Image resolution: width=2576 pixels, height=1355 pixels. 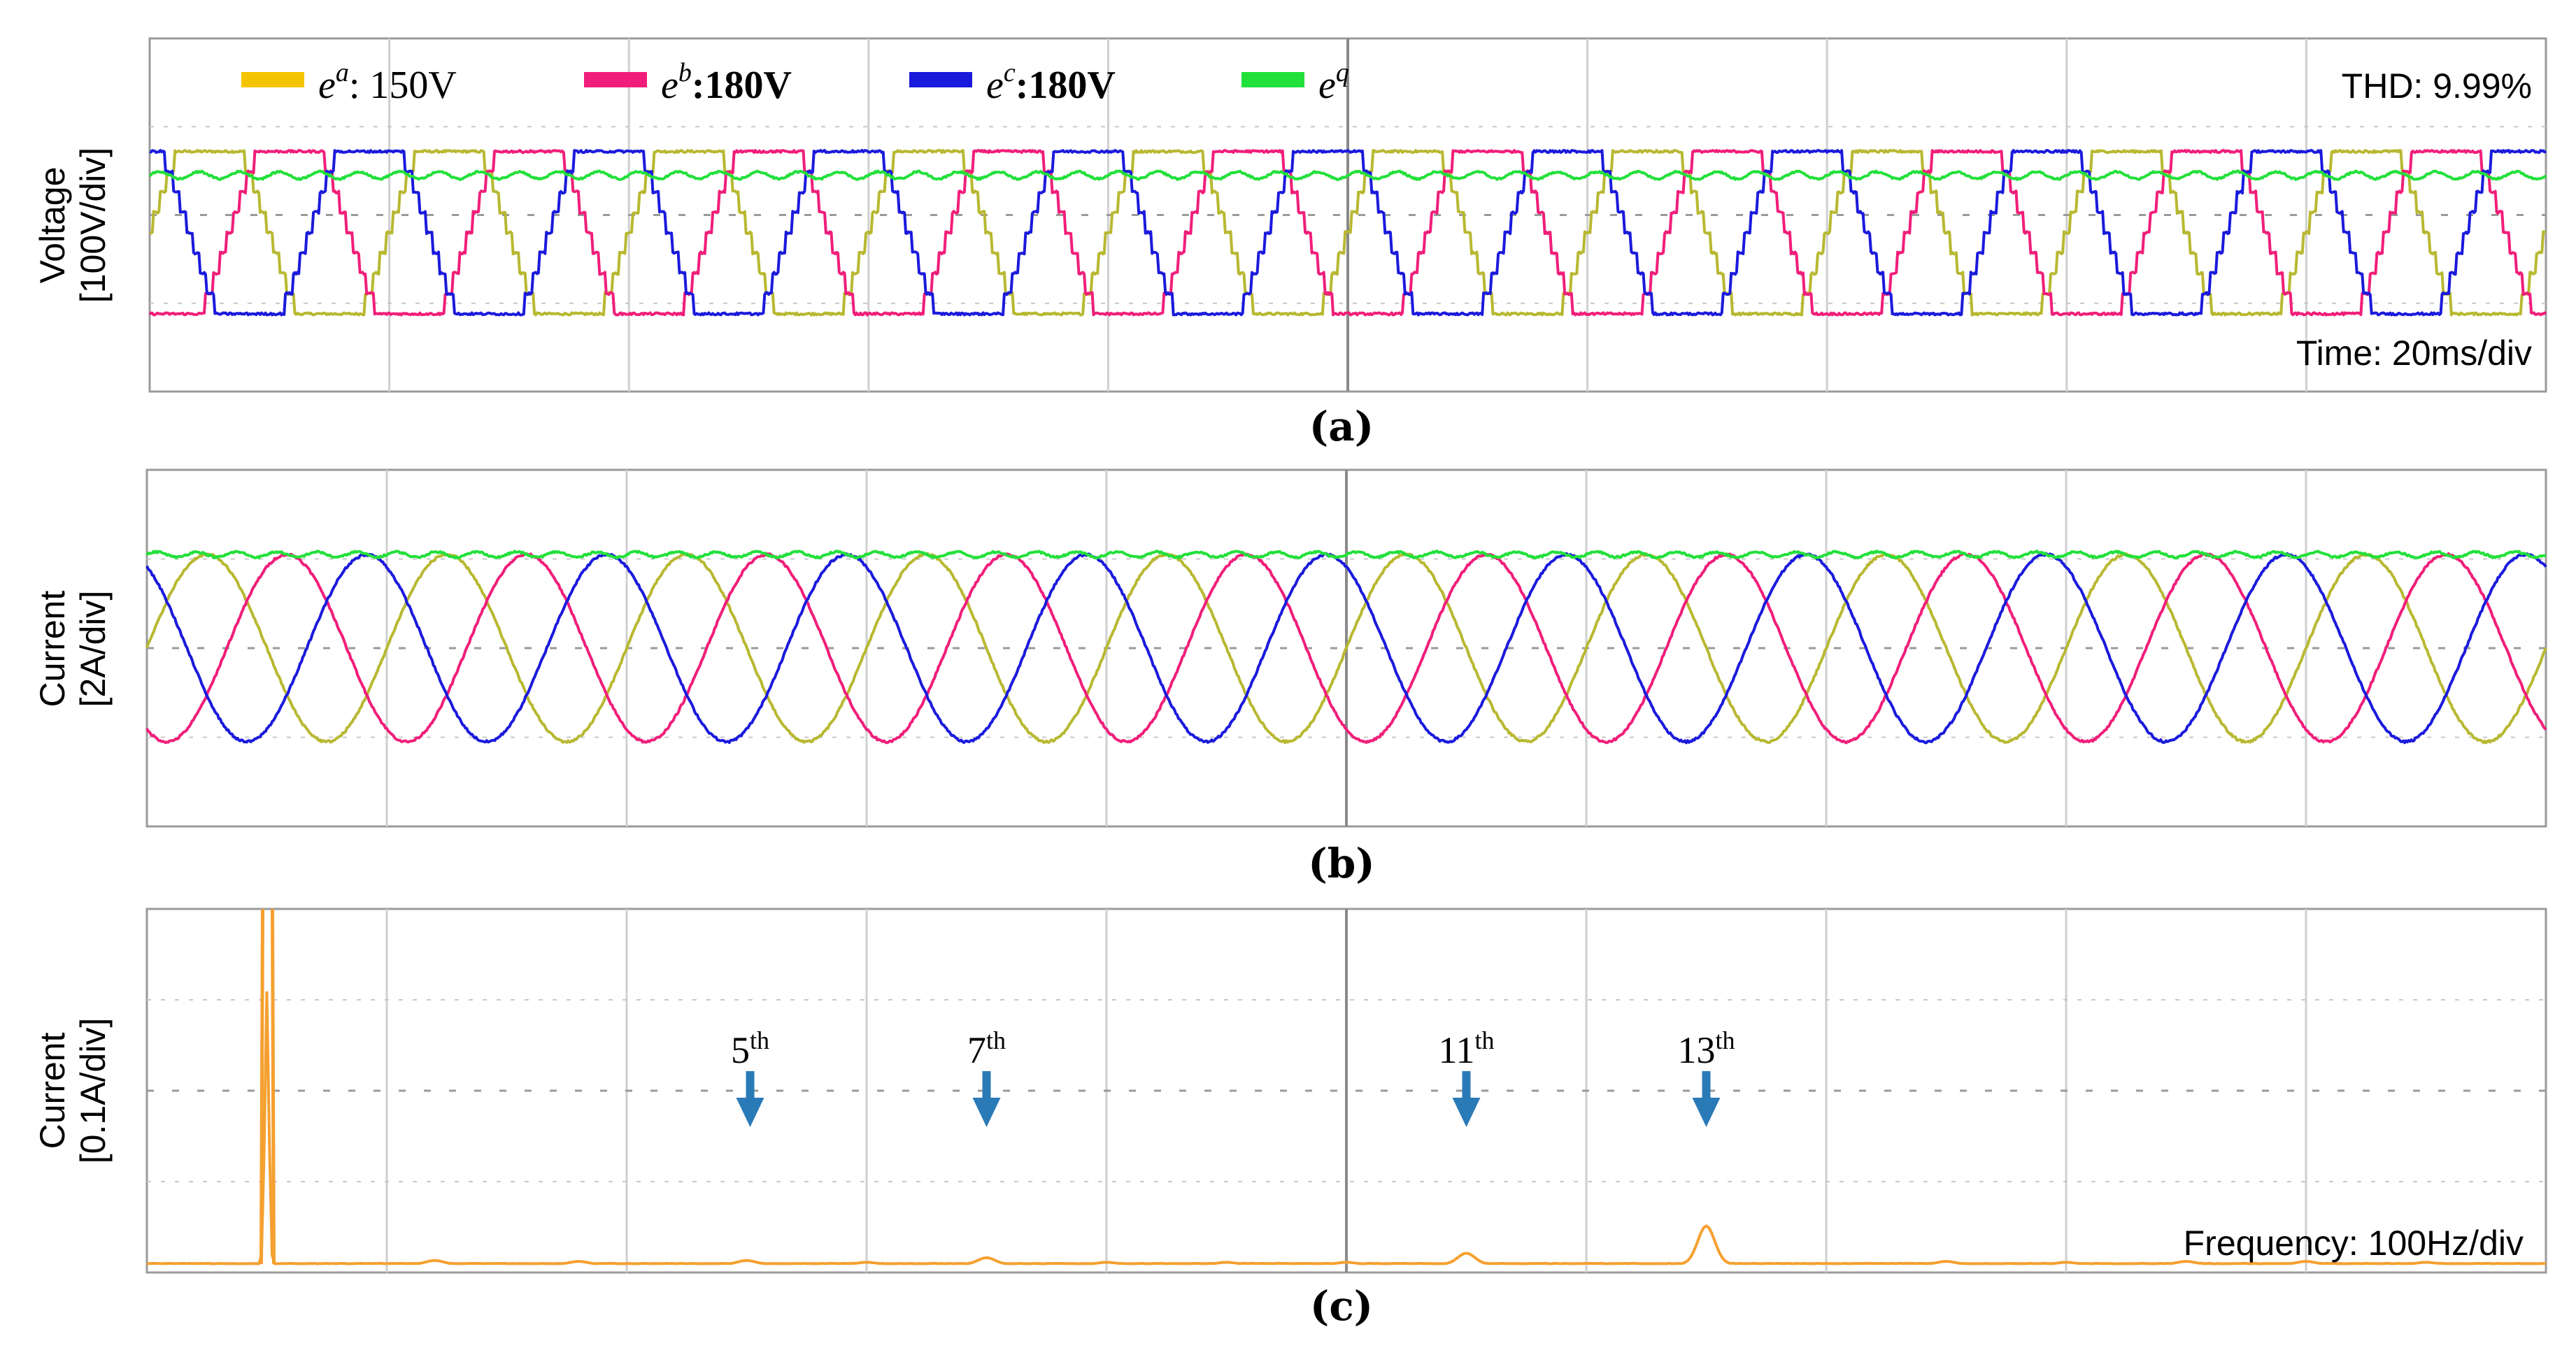 I want to click on legend-label: ea: 150V, so click(x=387, y=82).